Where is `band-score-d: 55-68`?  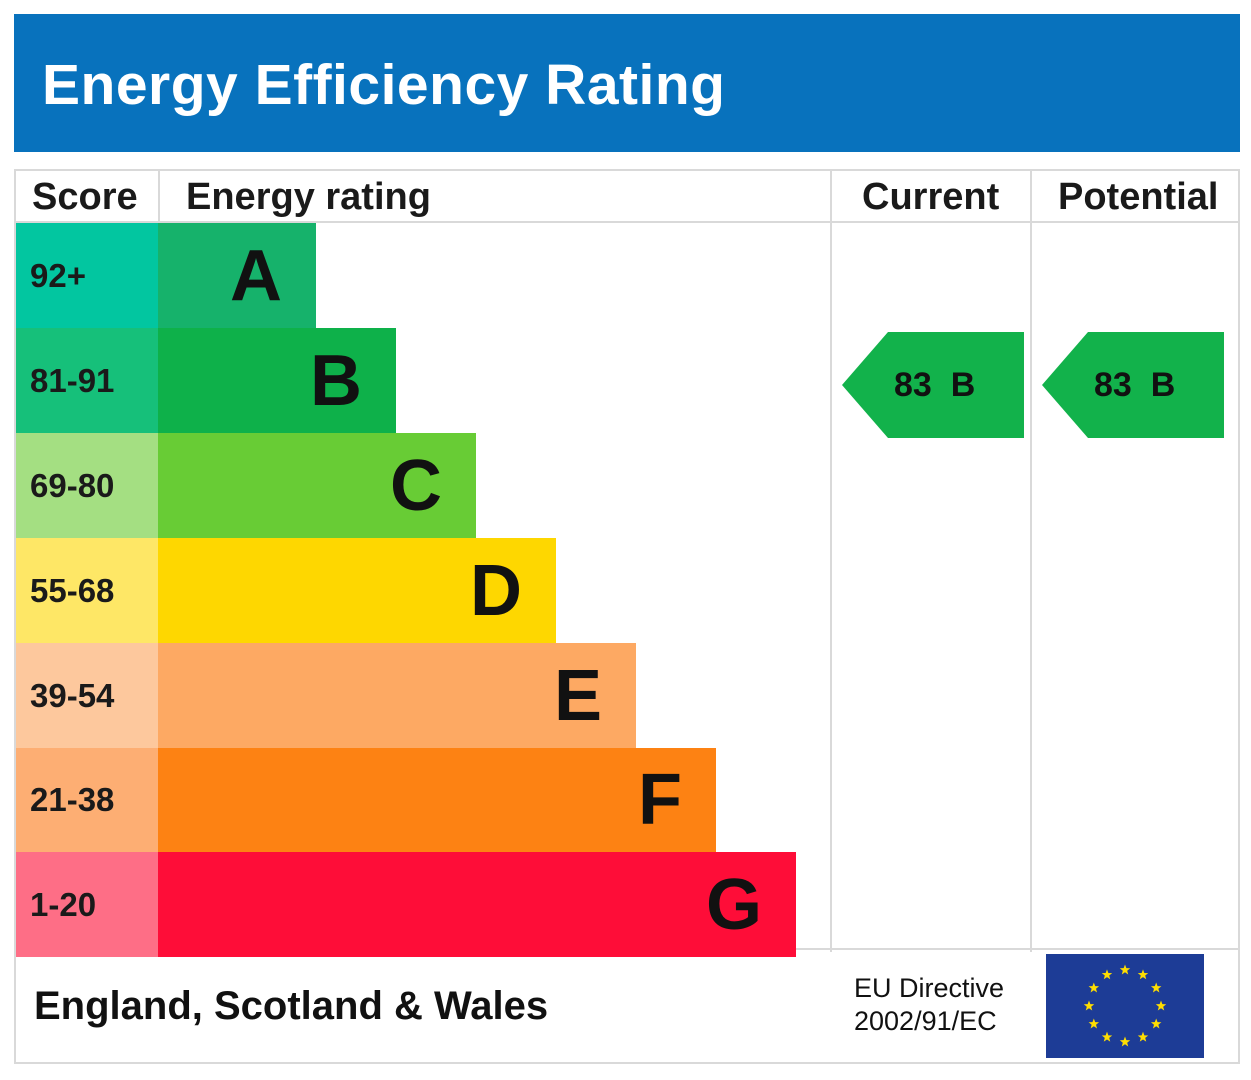 band-score-d: 55-68 is located at coordinates (87, 590).